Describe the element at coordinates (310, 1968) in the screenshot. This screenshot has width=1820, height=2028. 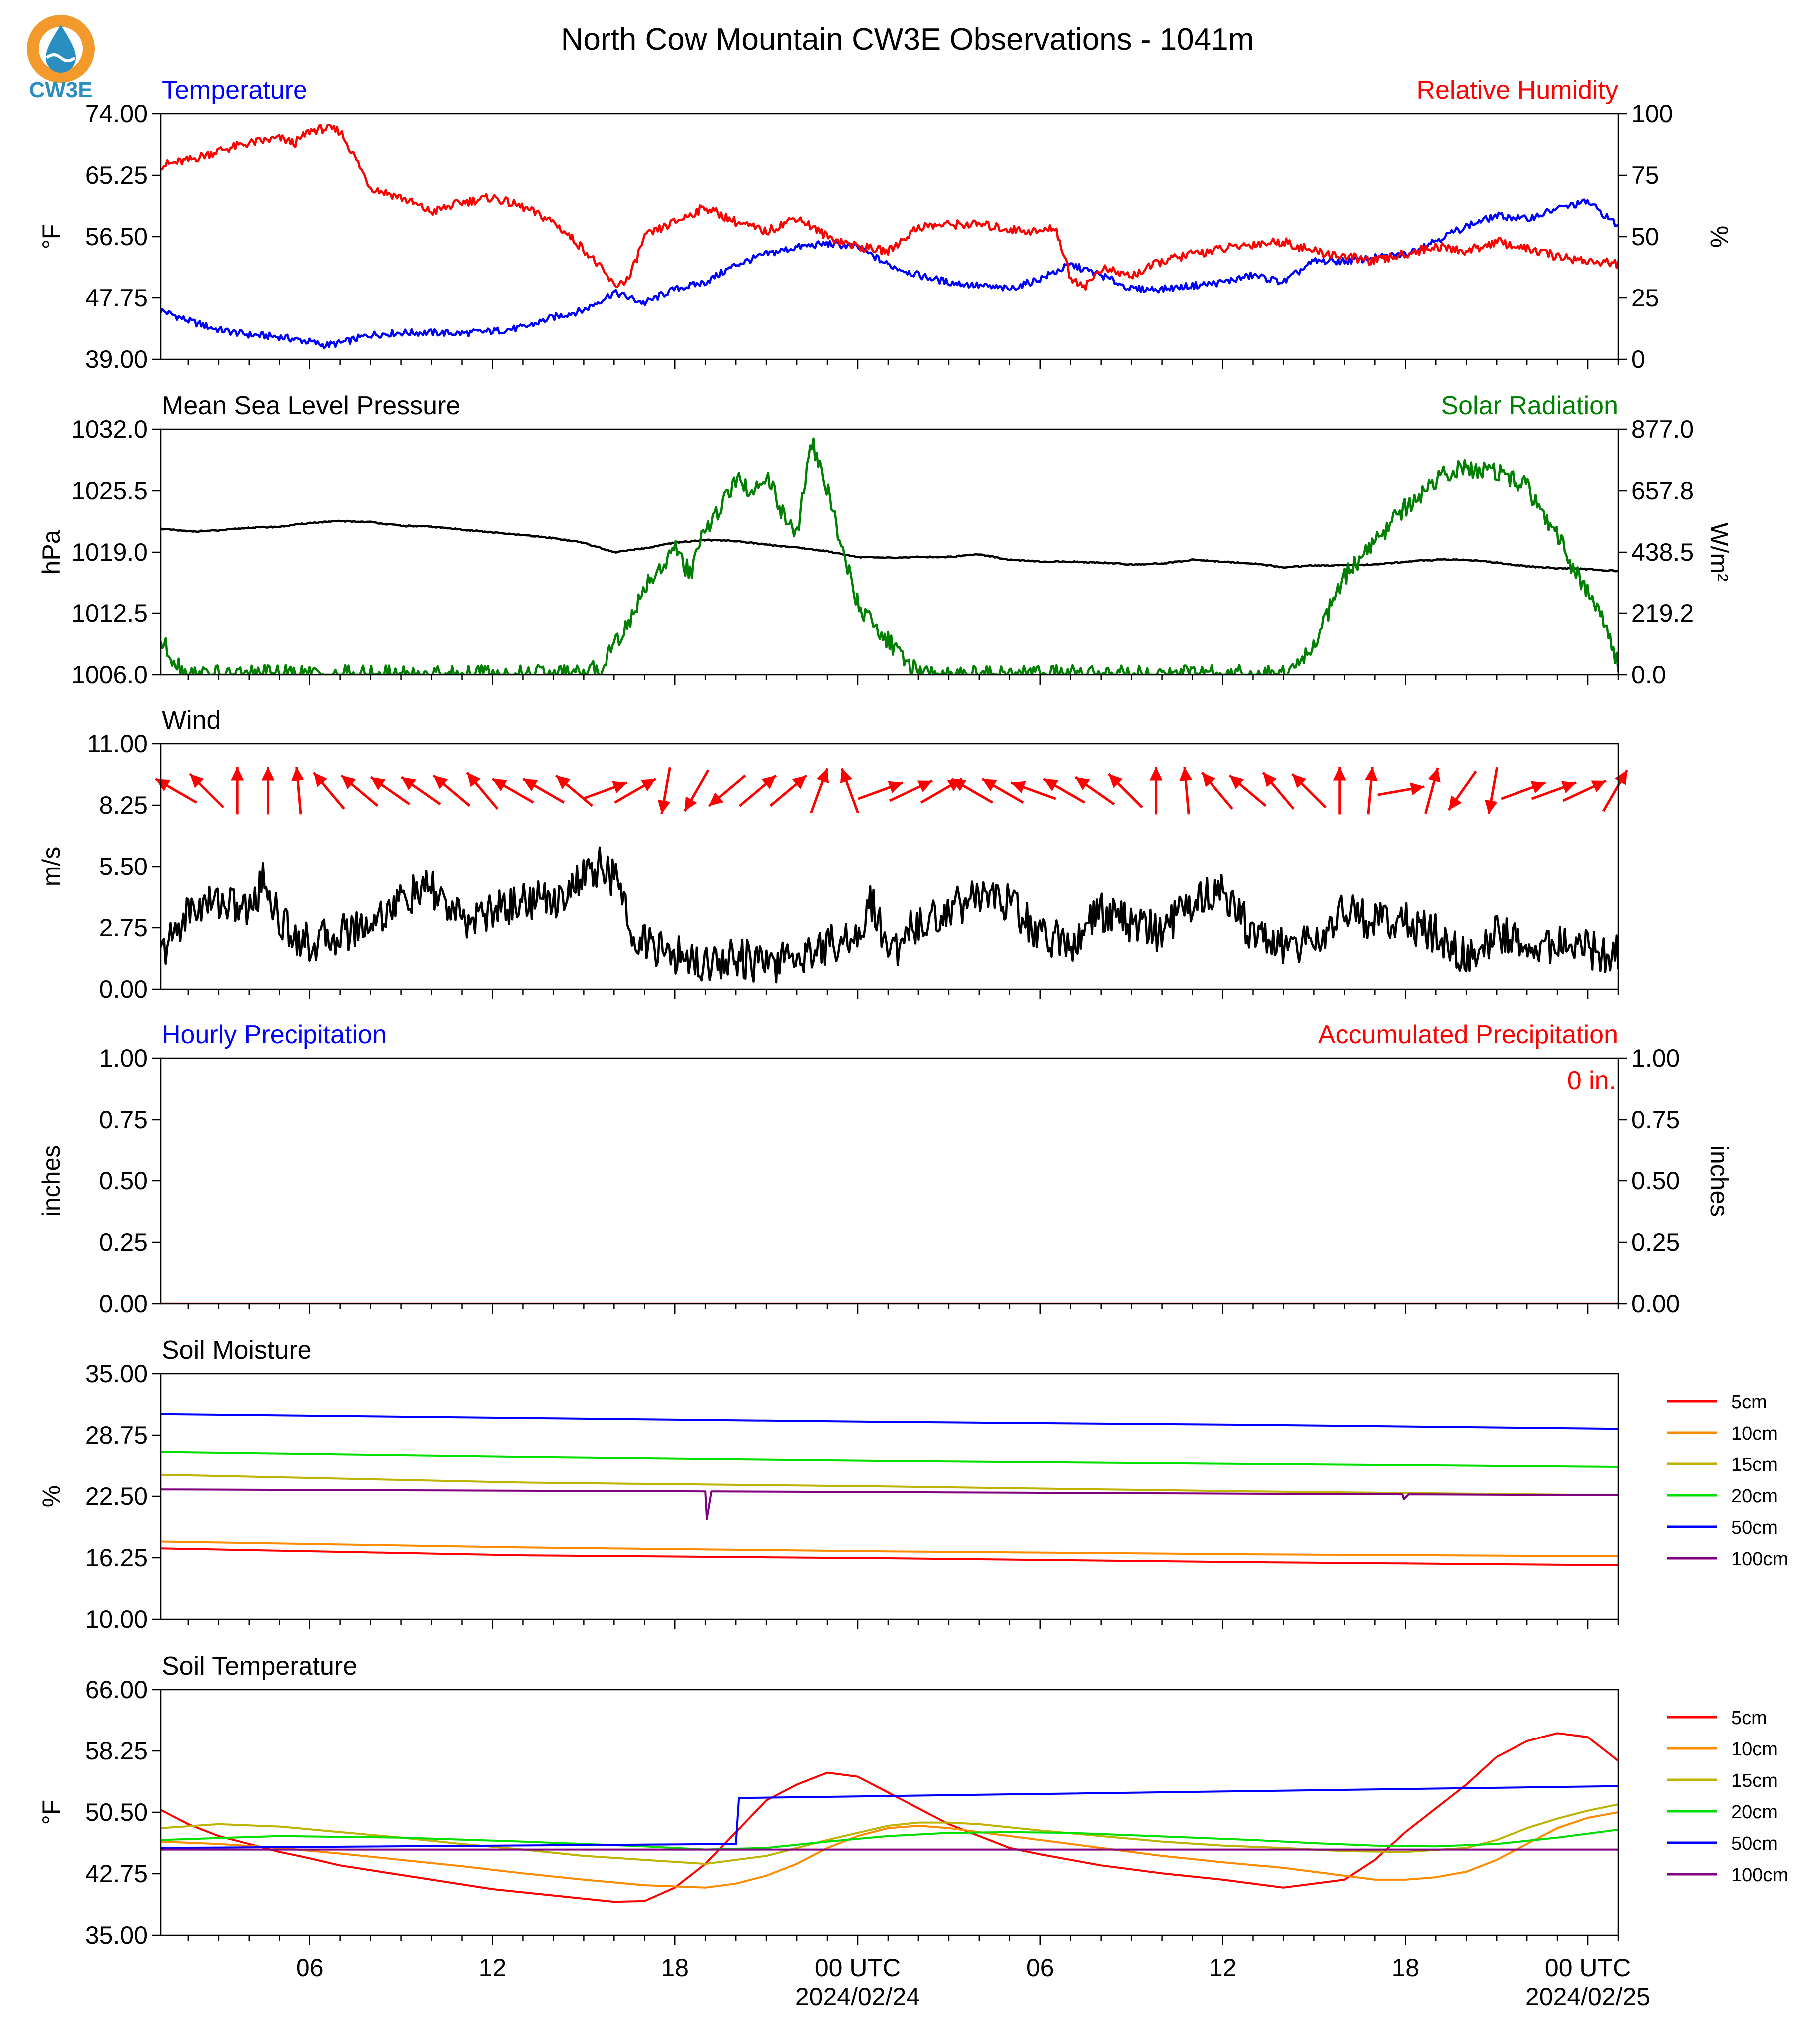
I see `x-tick-label: 06` at that location.